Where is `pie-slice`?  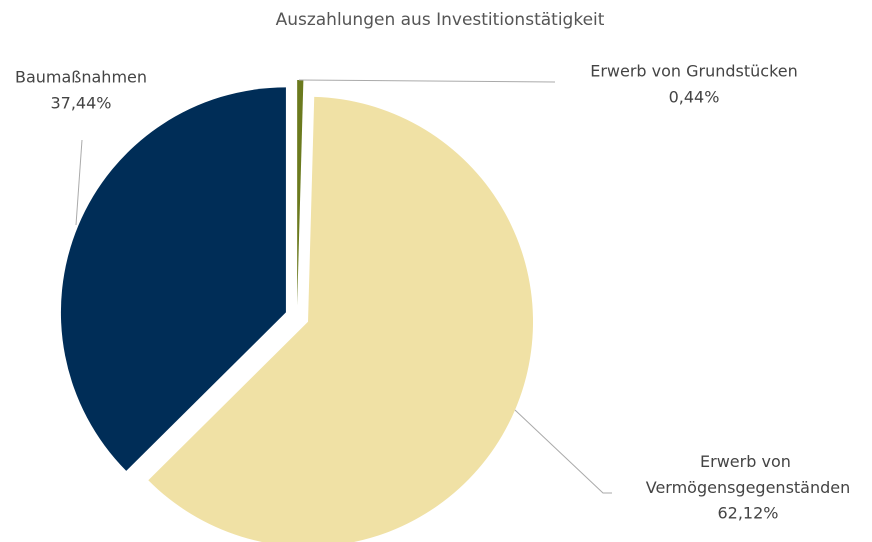
pie-slice is located at coordinates (300, 193).